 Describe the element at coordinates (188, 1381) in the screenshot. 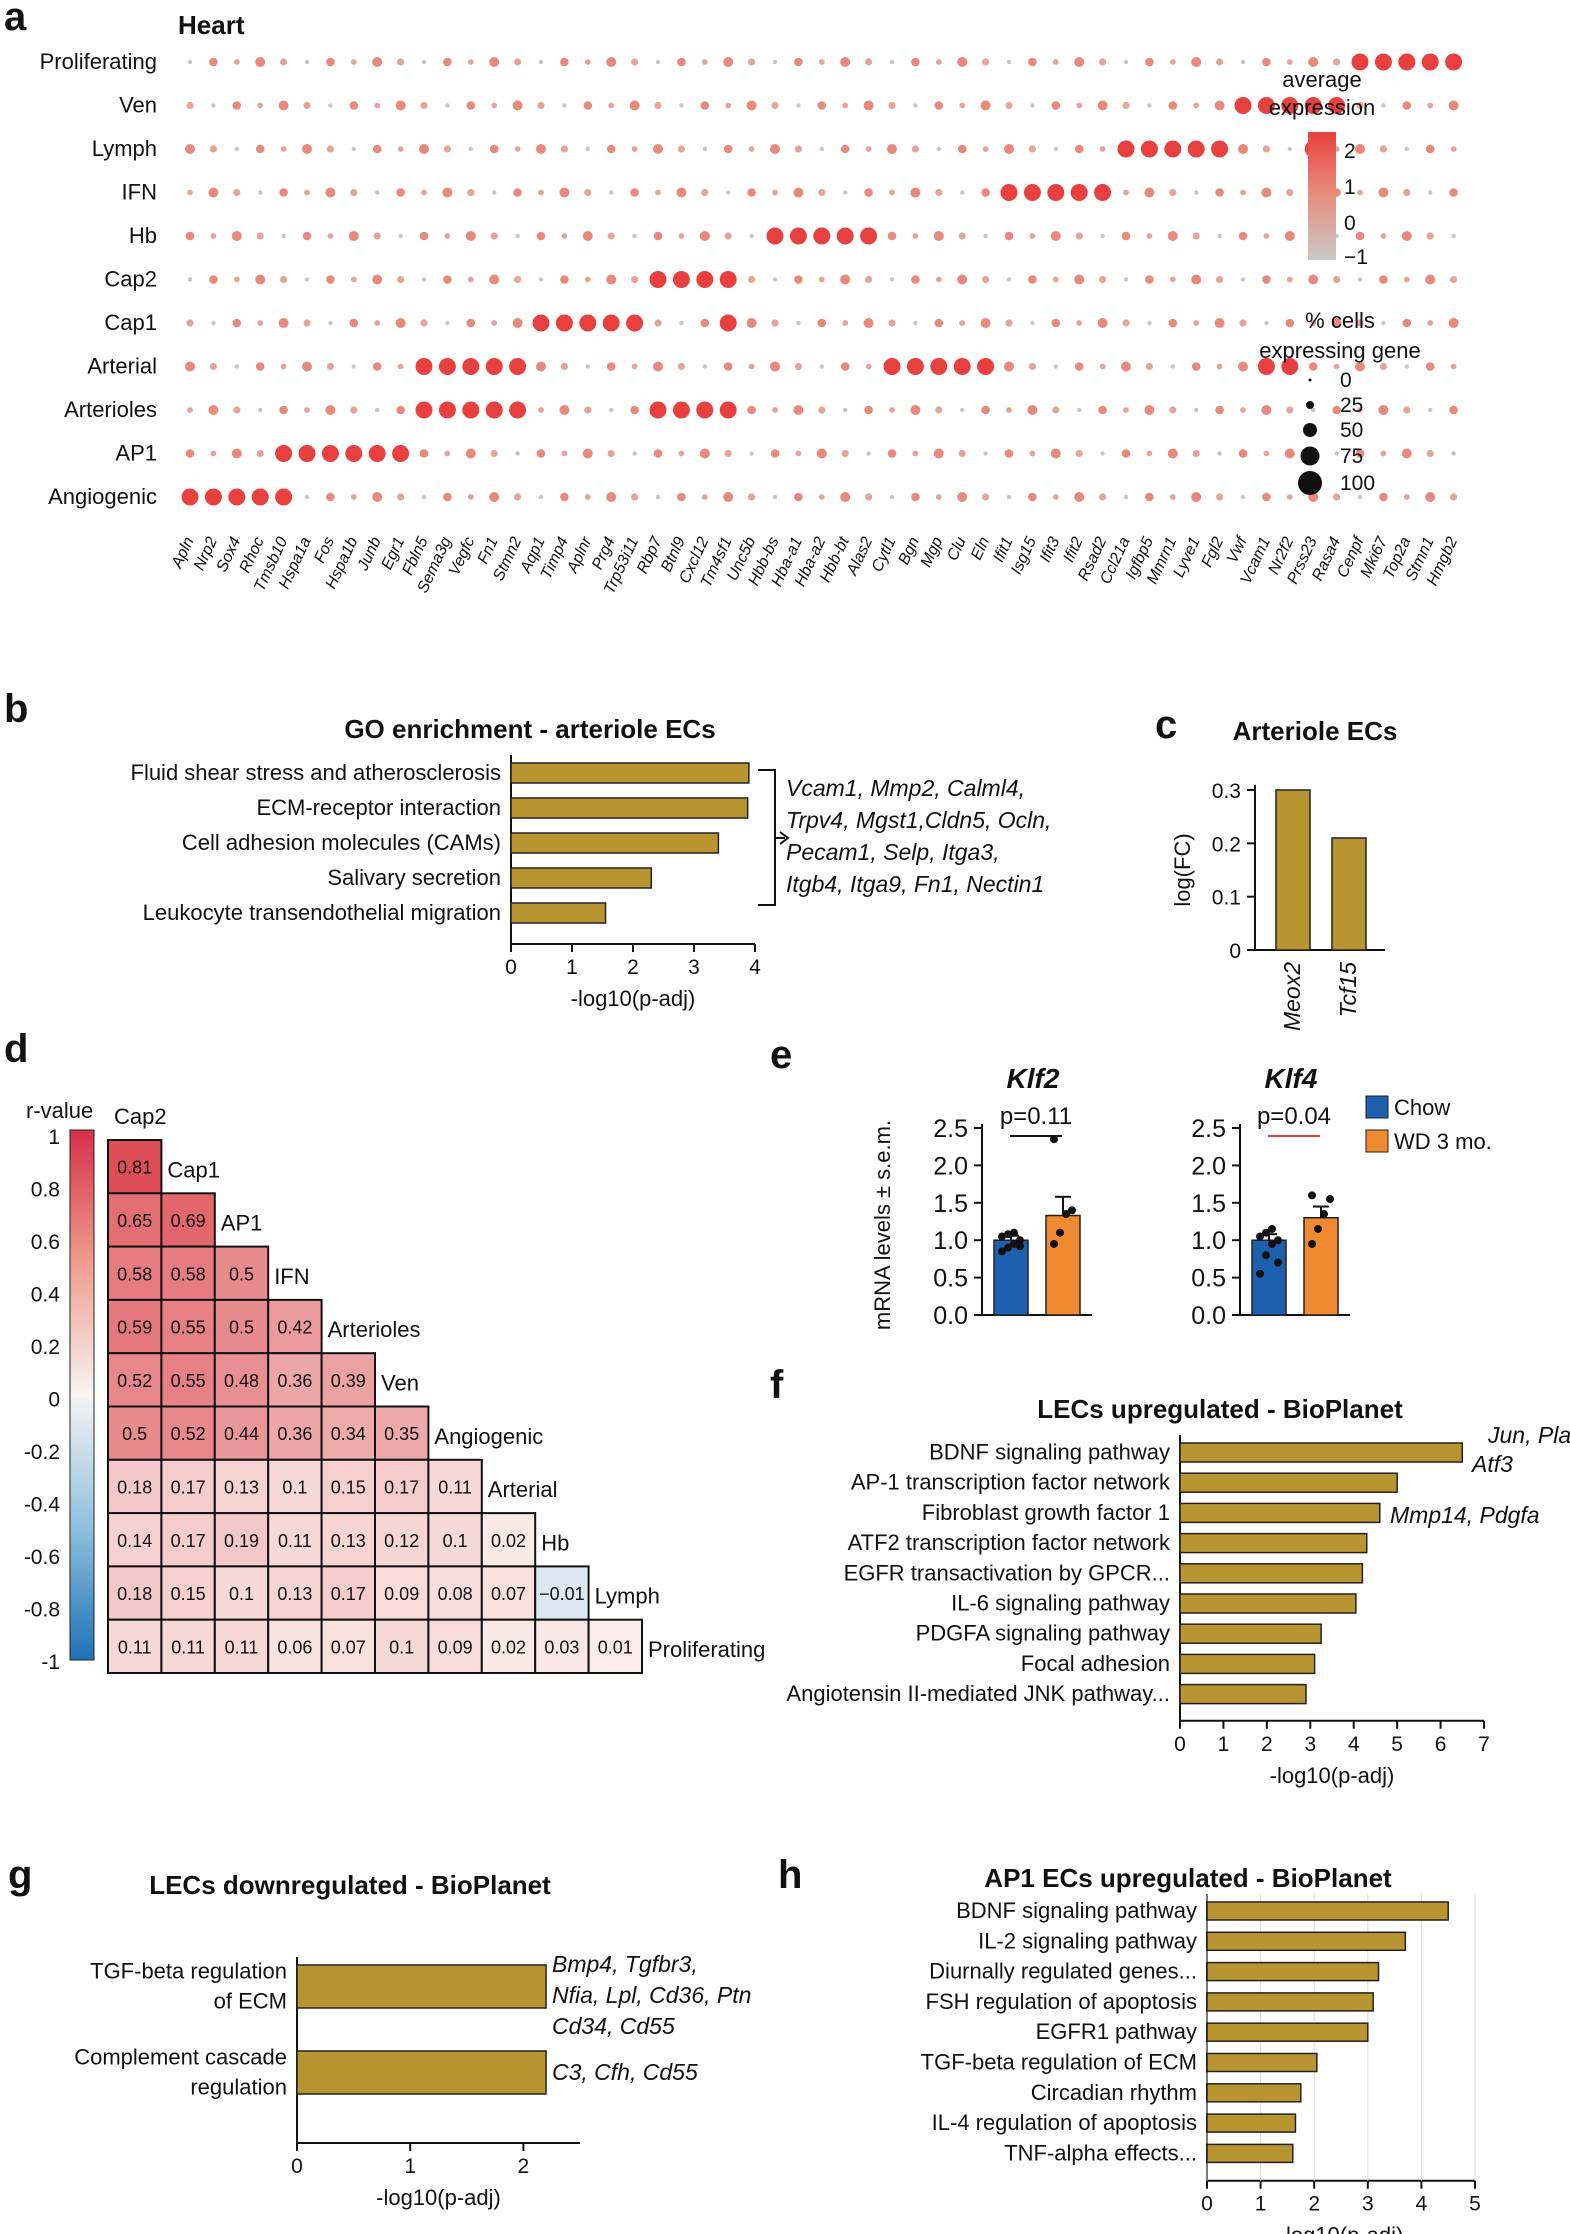

I see `heatmap-value: 0.55` at that location.